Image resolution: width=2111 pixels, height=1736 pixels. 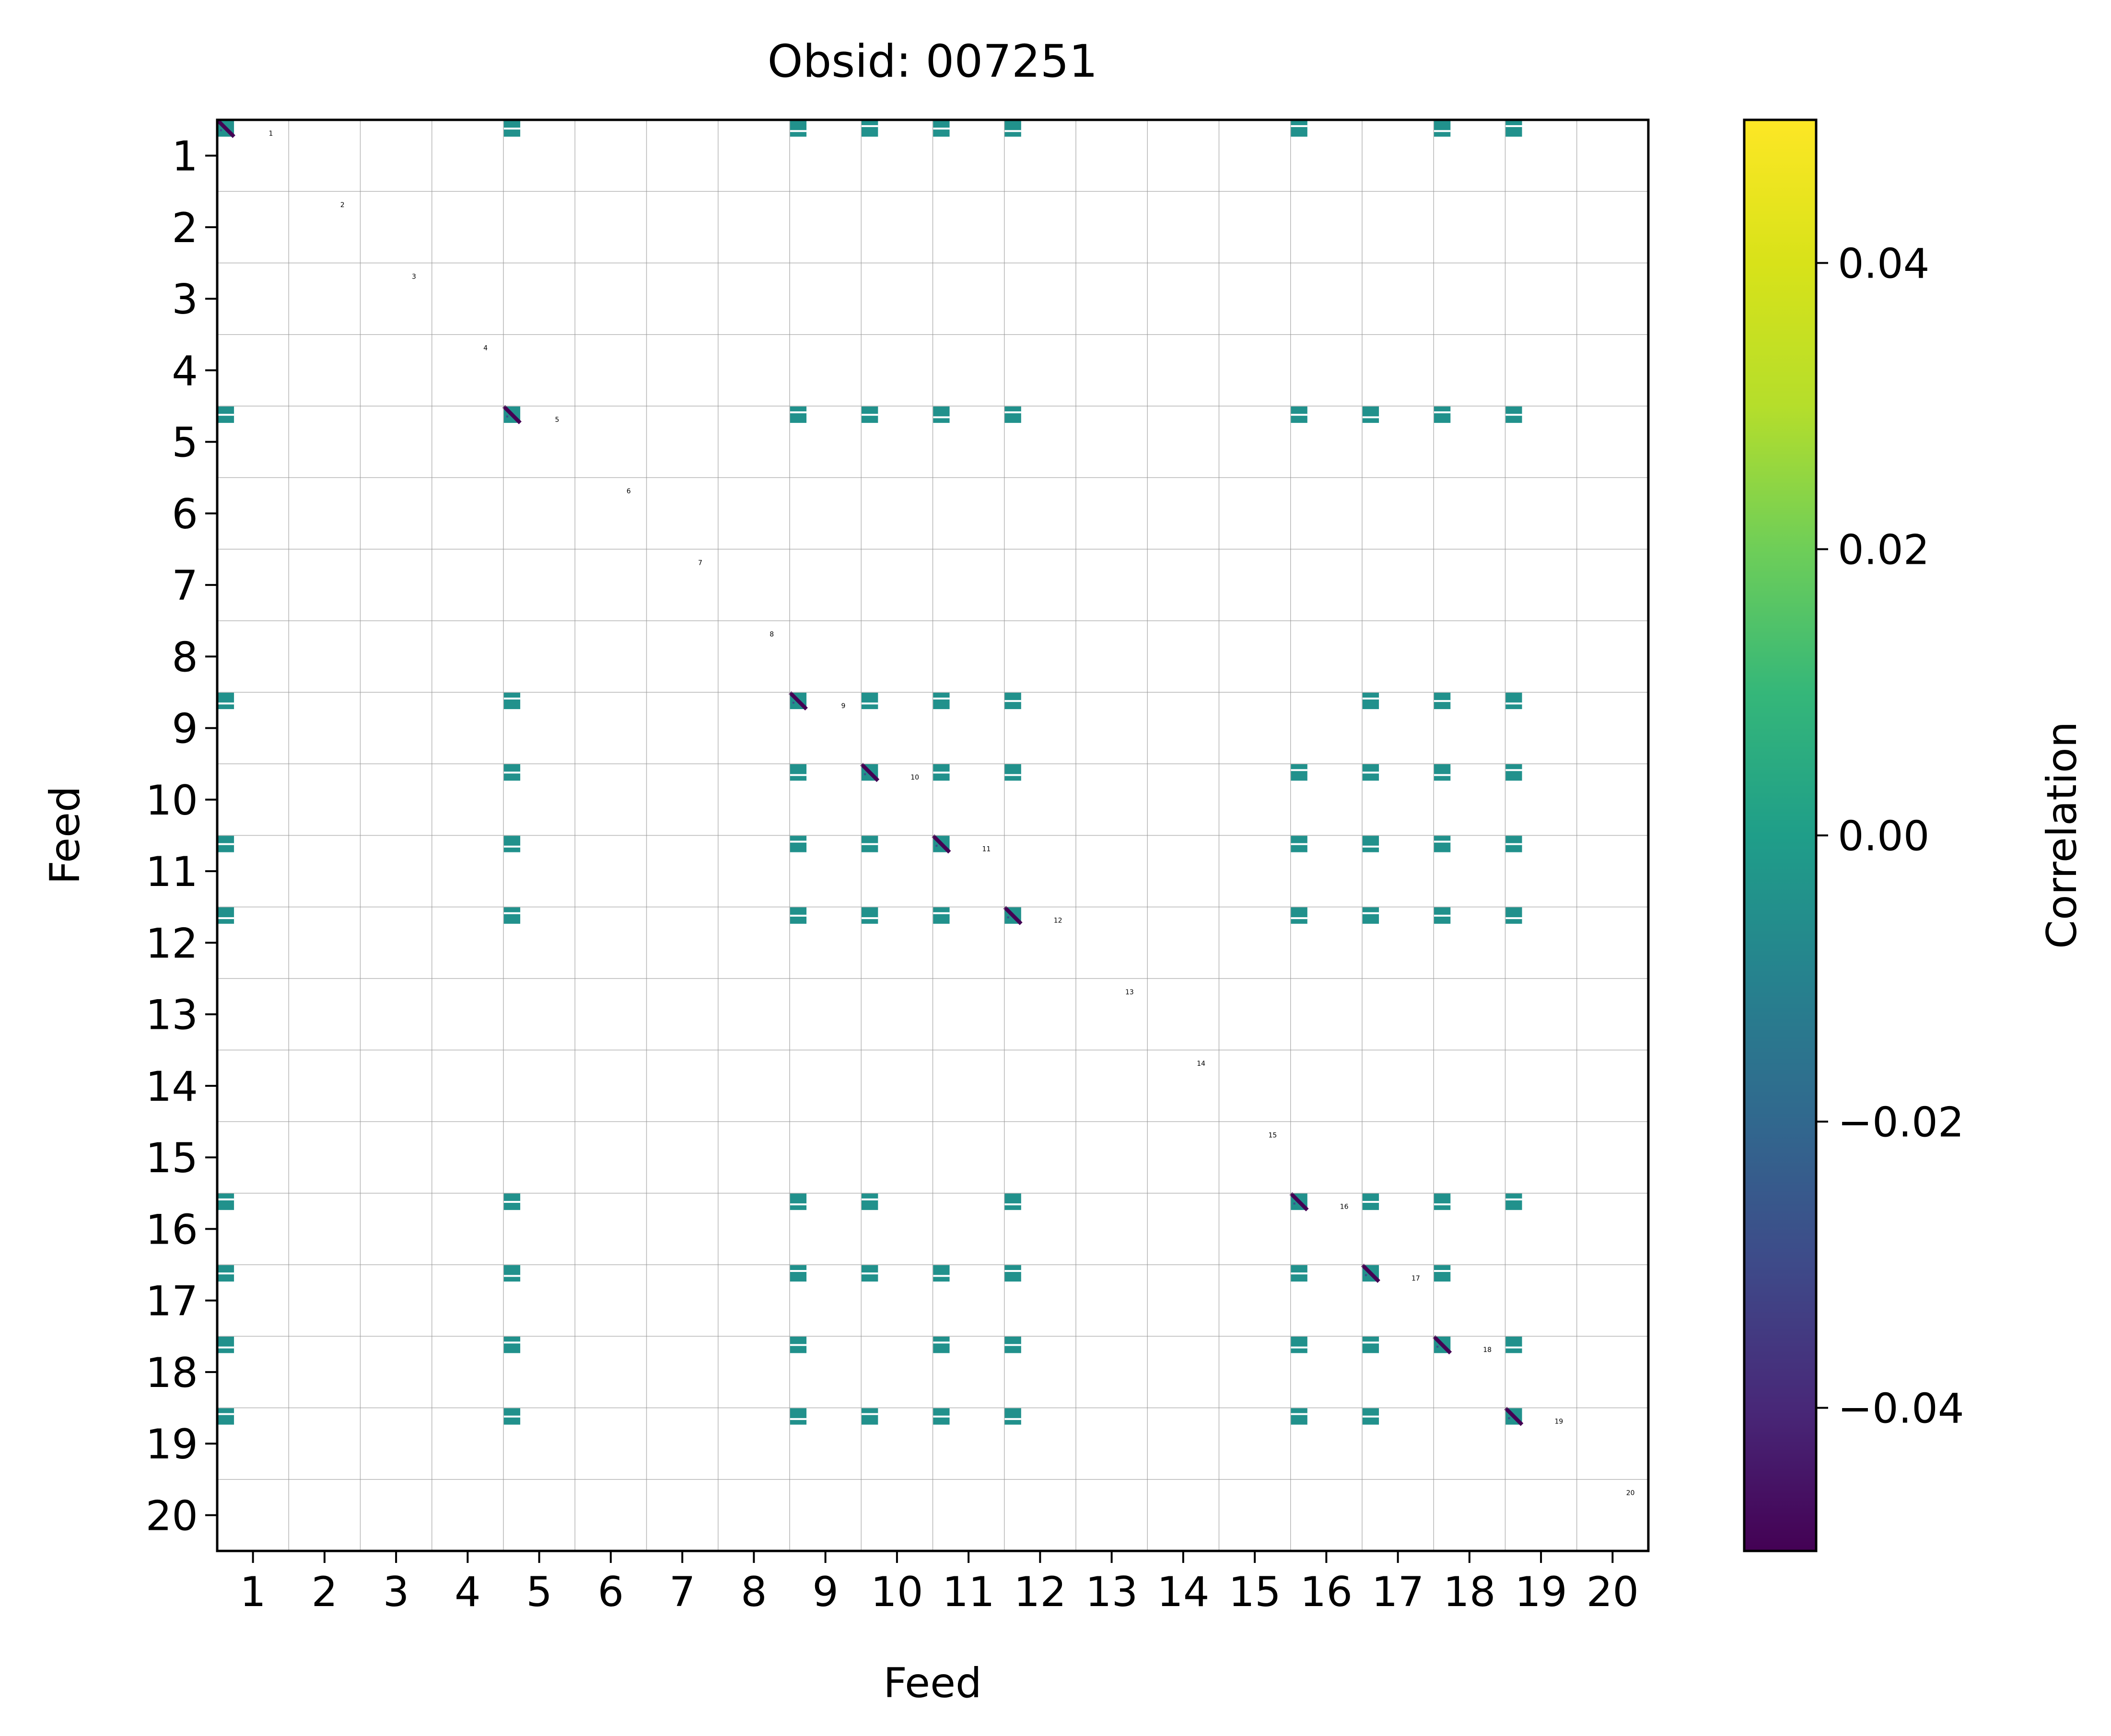 What do you see at coordinates (172, 1302) in the screenshot?
I see `y-tick-label: 17` at bounding box center [172, 1302].